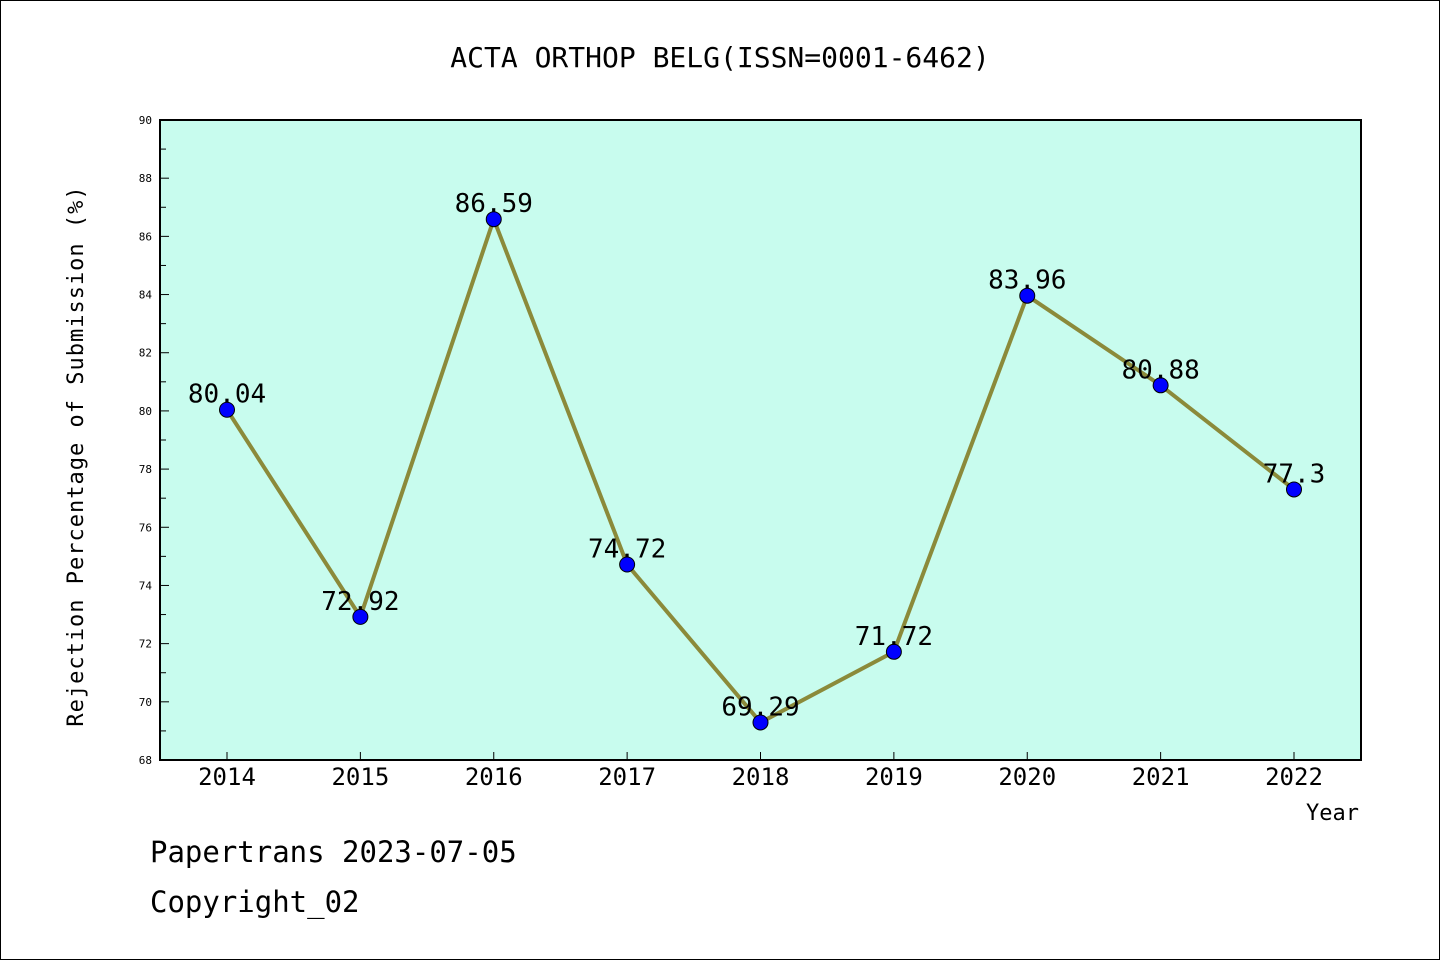 This screenshot has height=960, width=1440. Describe the element at coordinates (227, 395) in the screenshot. I see `data-label: 80.04` at that location.